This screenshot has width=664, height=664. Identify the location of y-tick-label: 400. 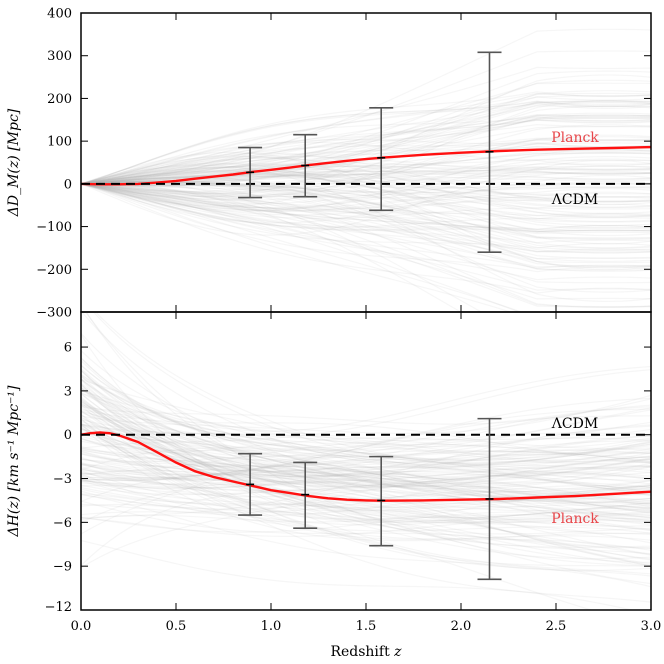
(59, 14).